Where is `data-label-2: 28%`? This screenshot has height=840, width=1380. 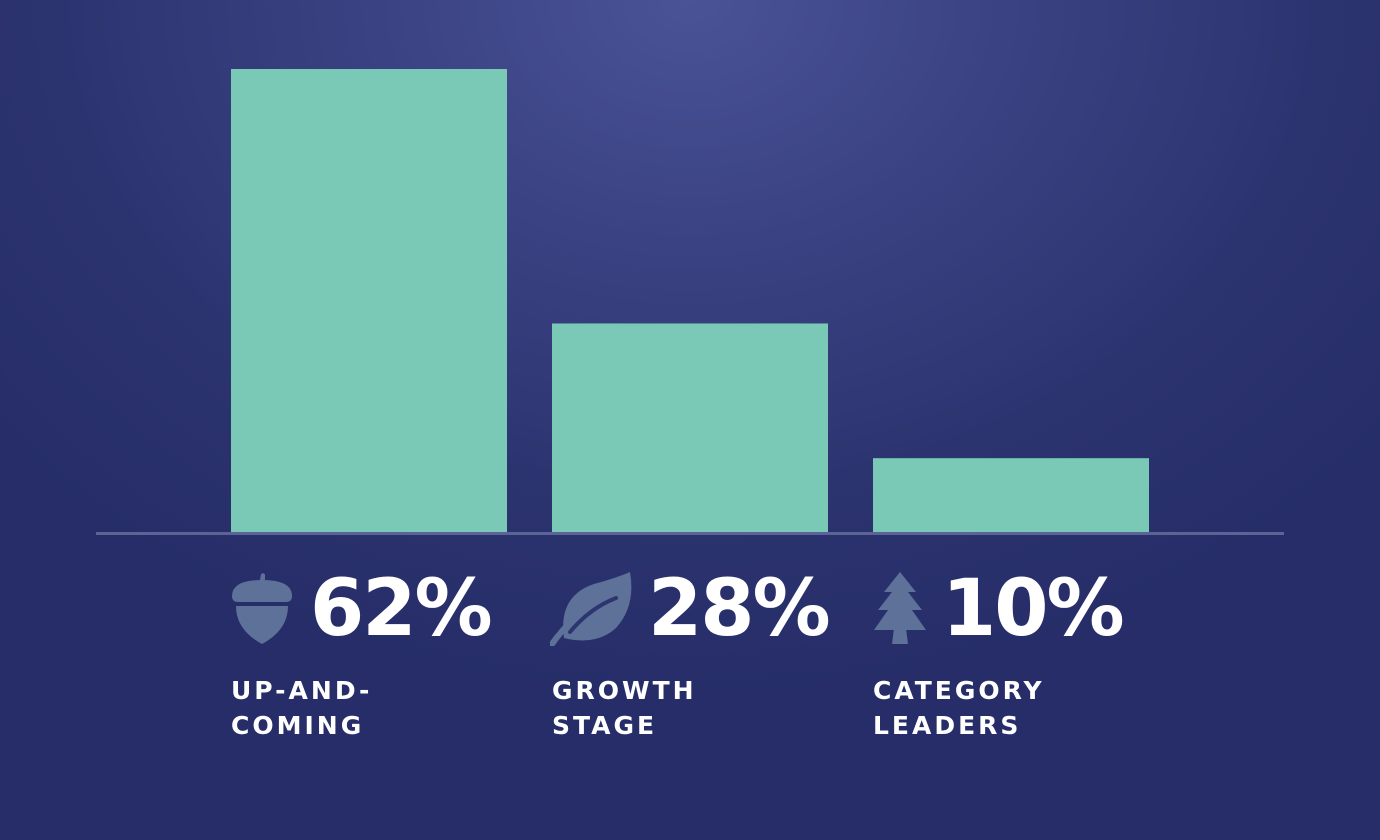 data-label-2: 28% is located at coordinates (739, 609).